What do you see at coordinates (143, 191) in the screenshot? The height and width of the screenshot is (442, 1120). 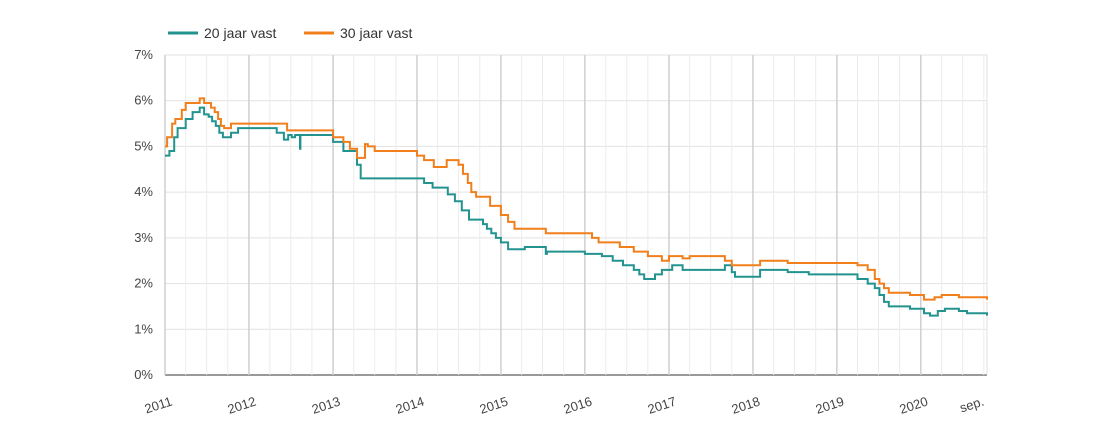 I see `y-tick-label: 4%` at bounding box center [143, 191].